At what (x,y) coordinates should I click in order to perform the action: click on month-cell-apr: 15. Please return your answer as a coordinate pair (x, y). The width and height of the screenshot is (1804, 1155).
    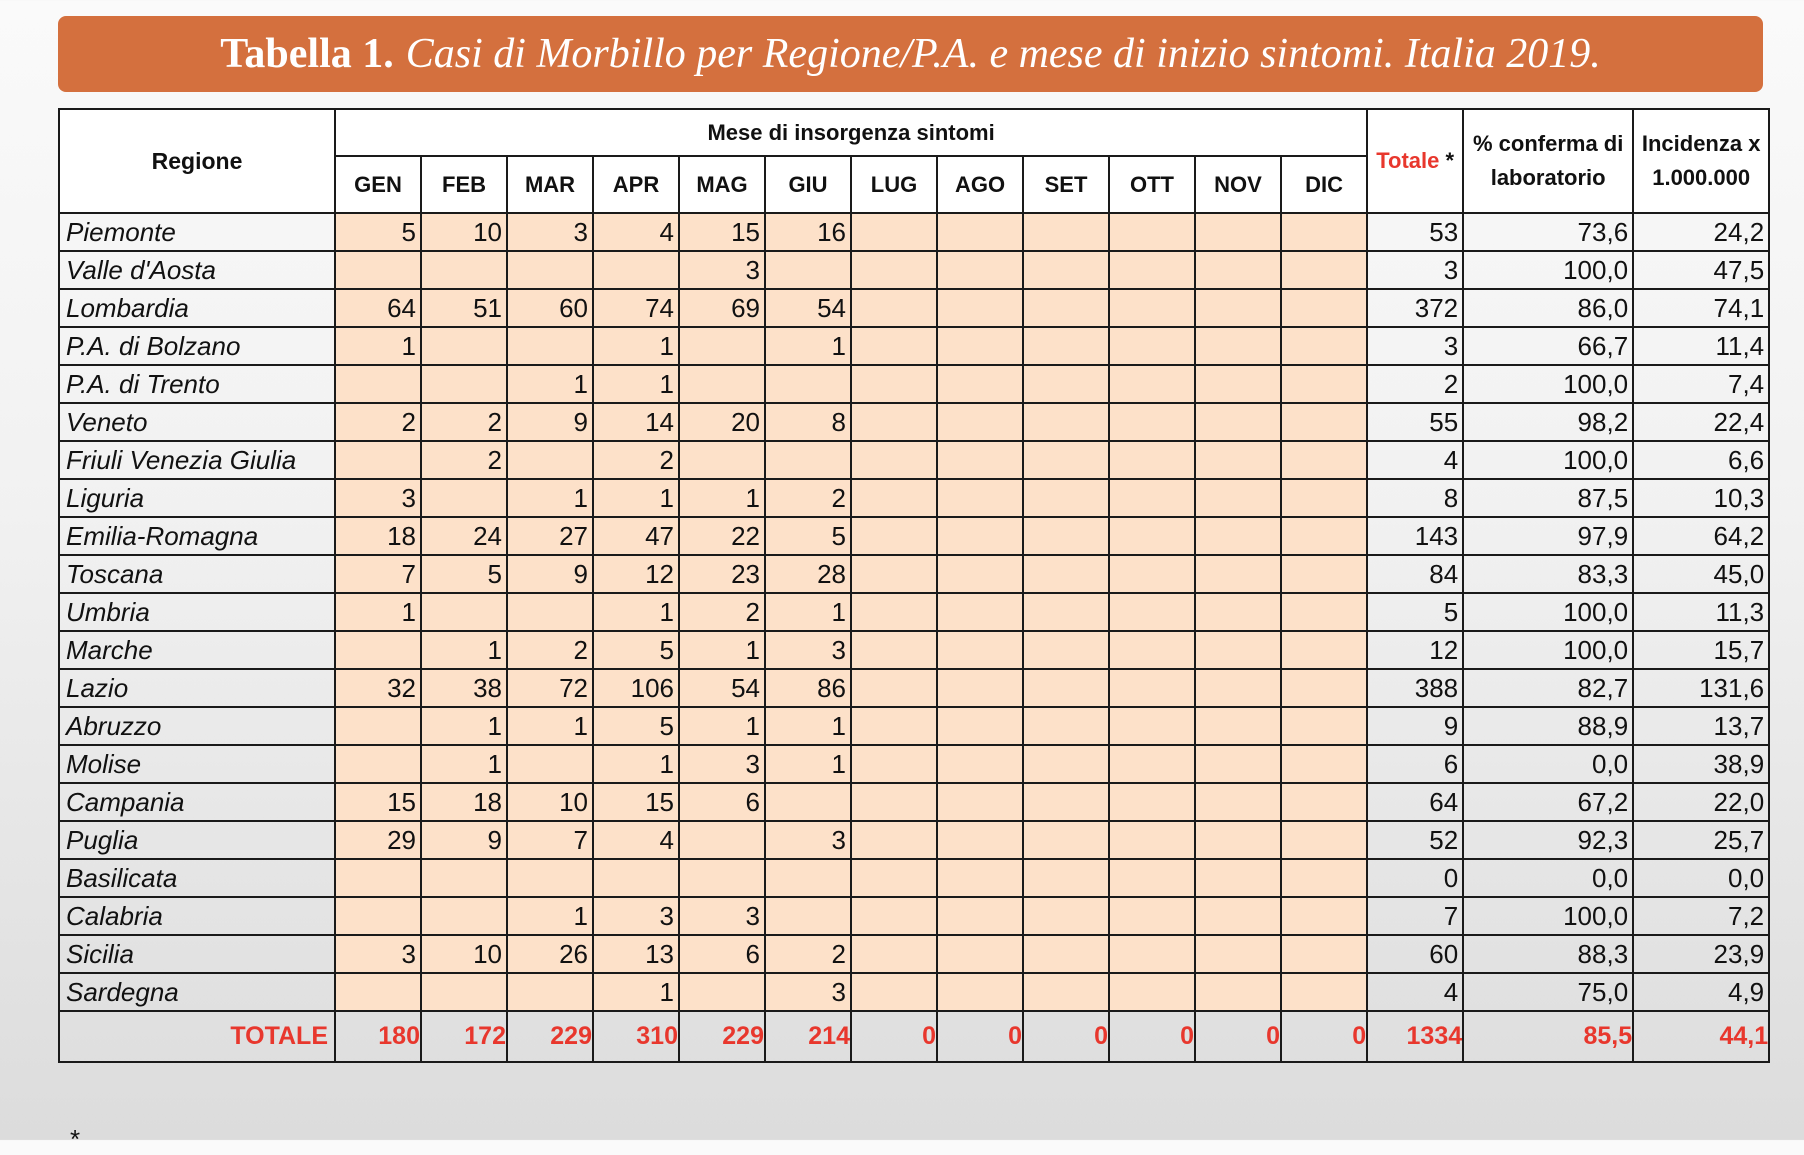
    Looking at the image, I should click on (636, 802).